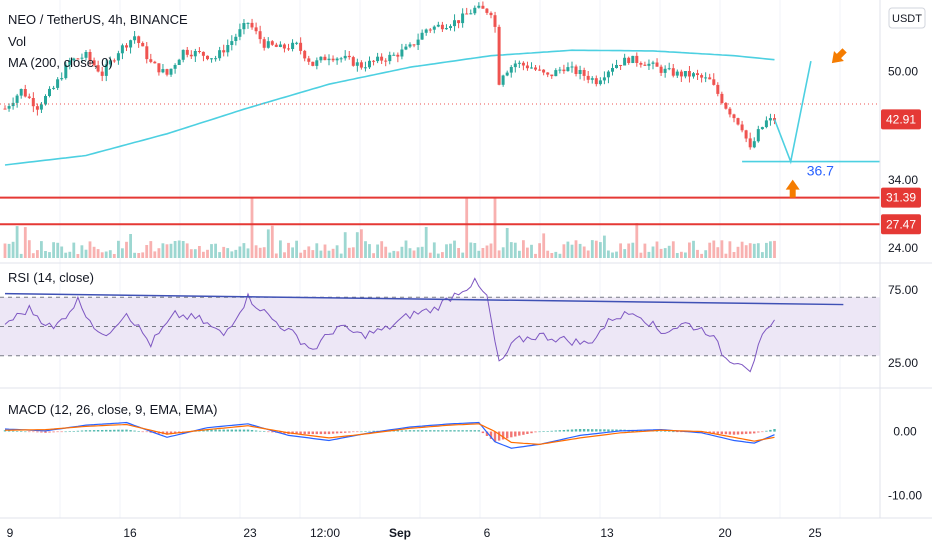 The width and height of the screenshot is (932, 550). I want to click on currency-label: USDT, so click(907, 19).